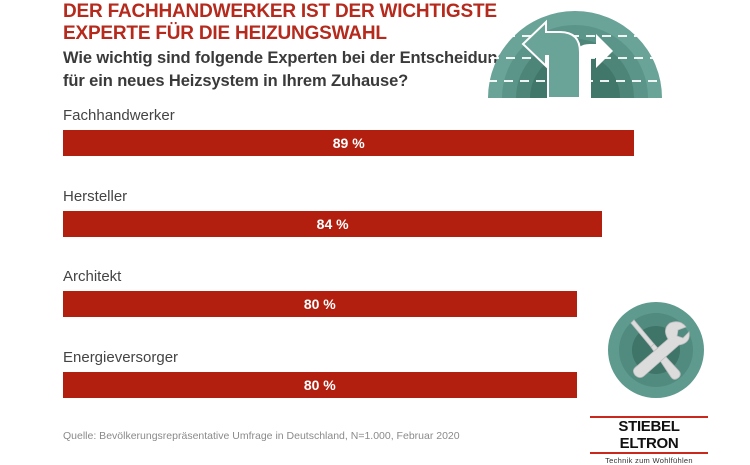 The width and height of the screenshot is (750, 465). Describe the element at coordinates (576, 55) in the screenshot. I see `road-fork-arrows-icon` at that location.